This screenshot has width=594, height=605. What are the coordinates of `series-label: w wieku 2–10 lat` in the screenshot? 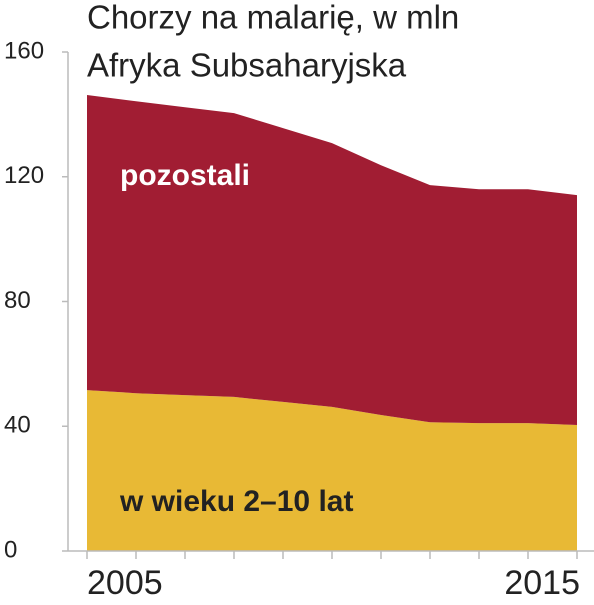 It's located at (236, 501).